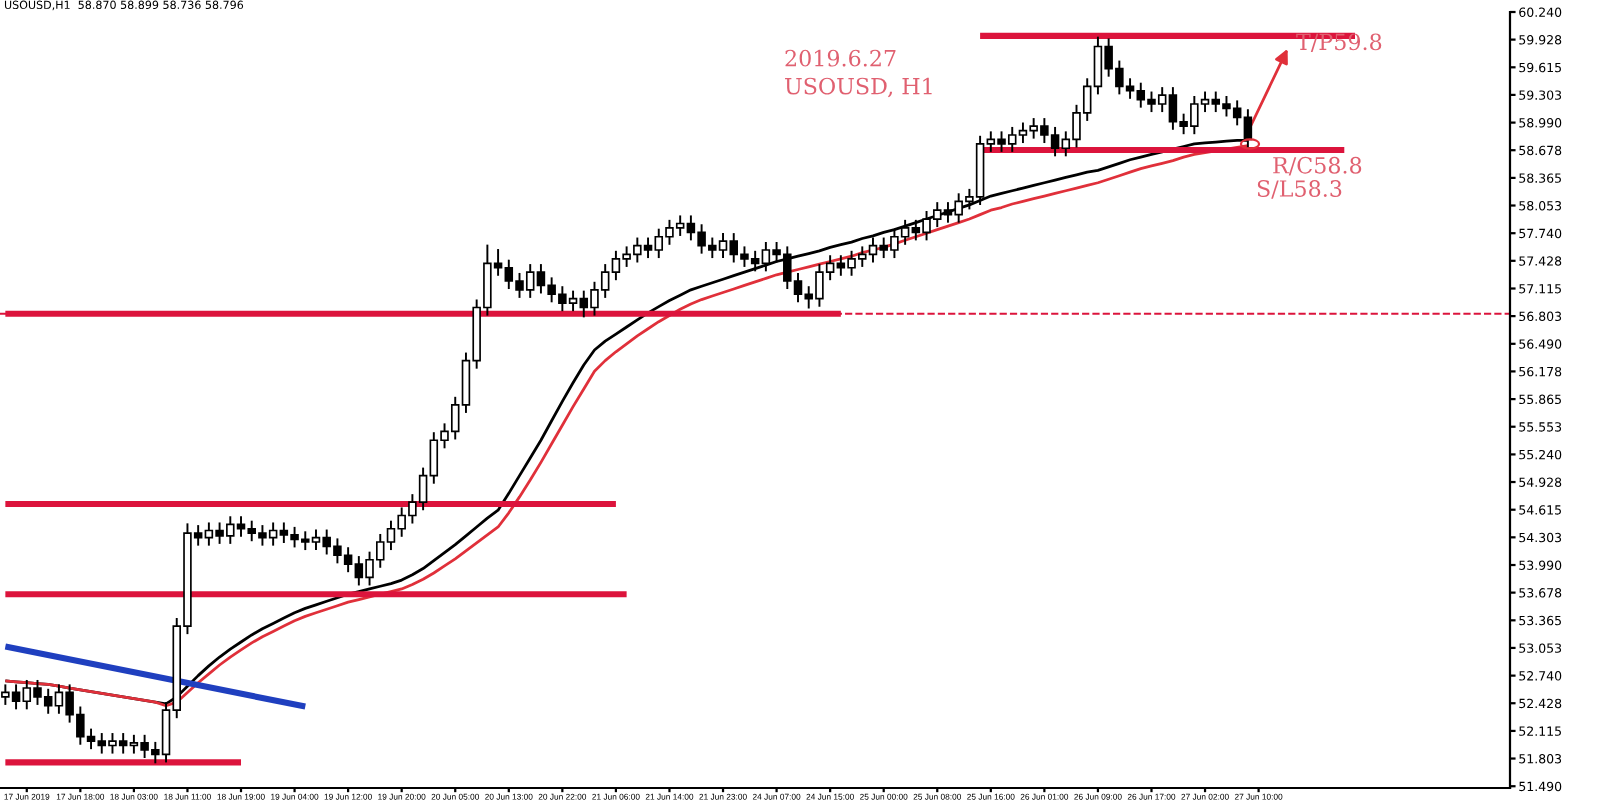 The height and width of the screenshot is (804, 1600). I want to click on annotation: R/C58.8, so click(1317, 166).